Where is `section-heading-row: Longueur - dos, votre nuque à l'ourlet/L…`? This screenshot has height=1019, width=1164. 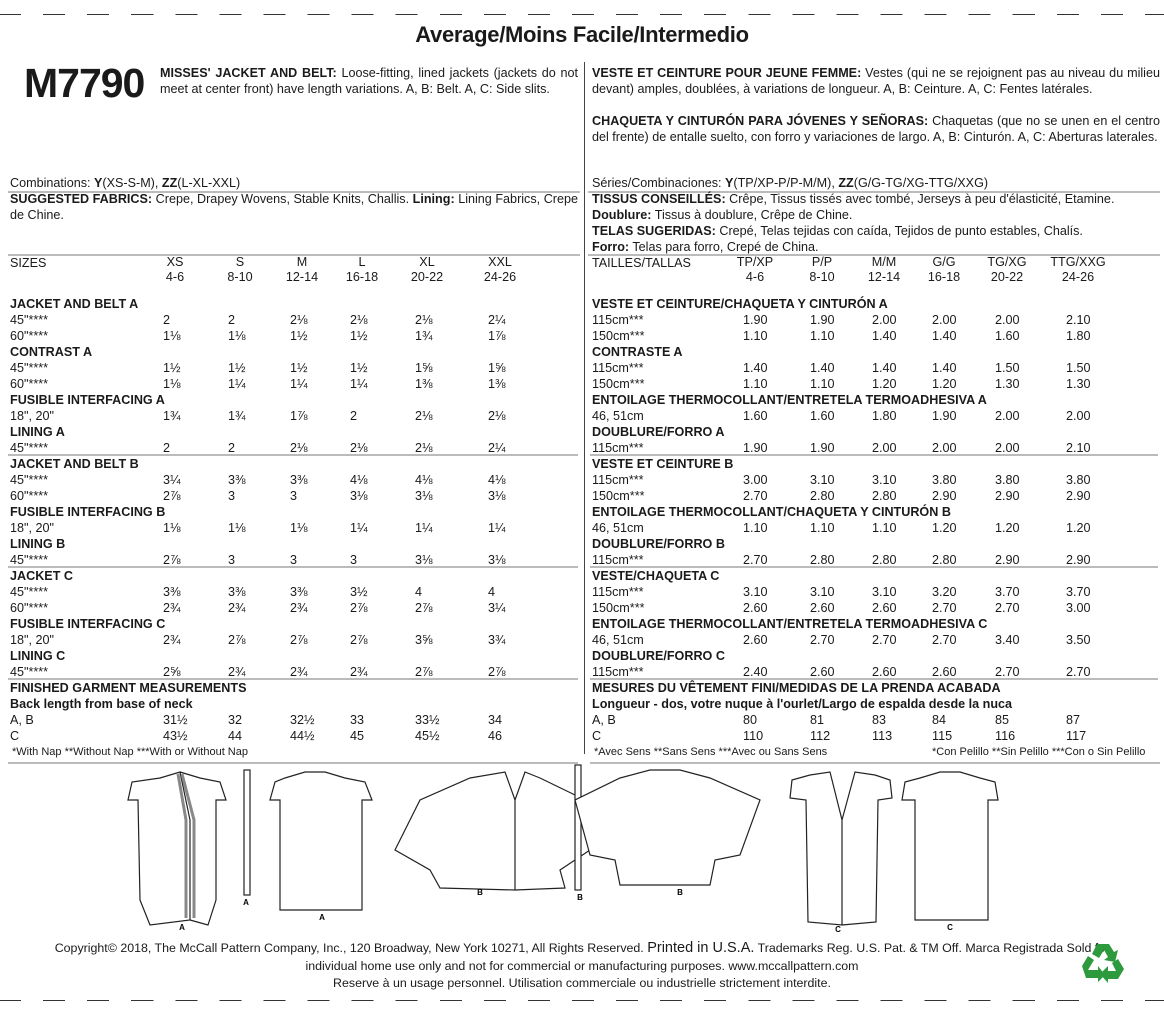 section-heading-row: Longueur - dos, votre nuque à l'ourlet/L… is located at coordinates (876, 704).